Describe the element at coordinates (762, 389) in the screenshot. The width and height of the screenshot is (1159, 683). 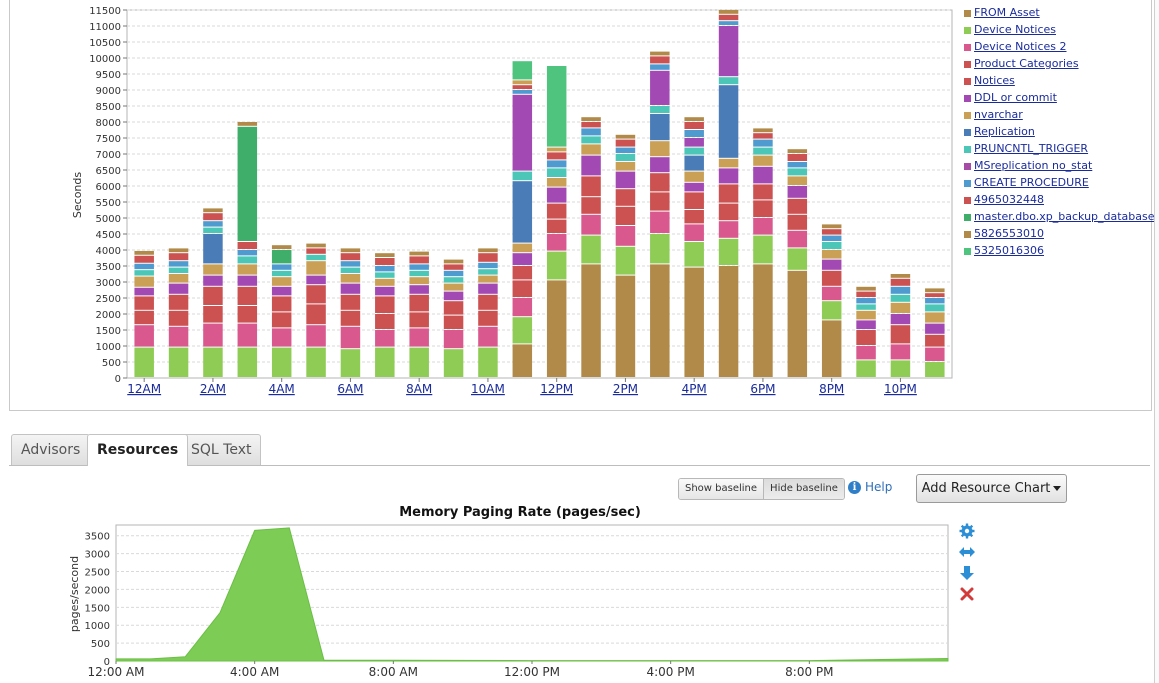
I see `wait-chart-x-tick-label: 6PM` at that location.